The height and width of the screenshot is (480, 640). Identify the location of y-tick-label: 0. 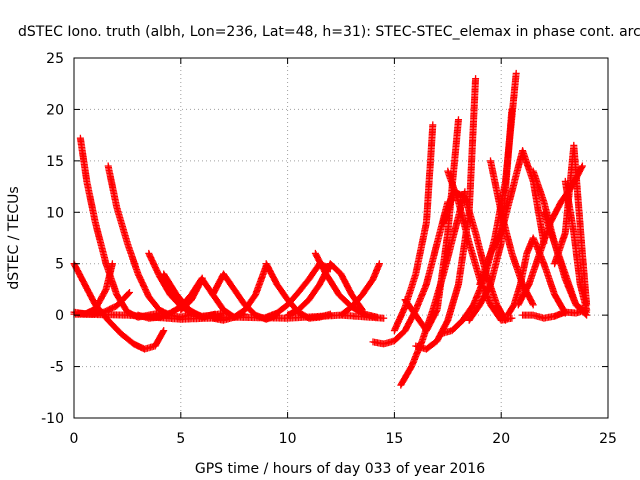
(59, 316).